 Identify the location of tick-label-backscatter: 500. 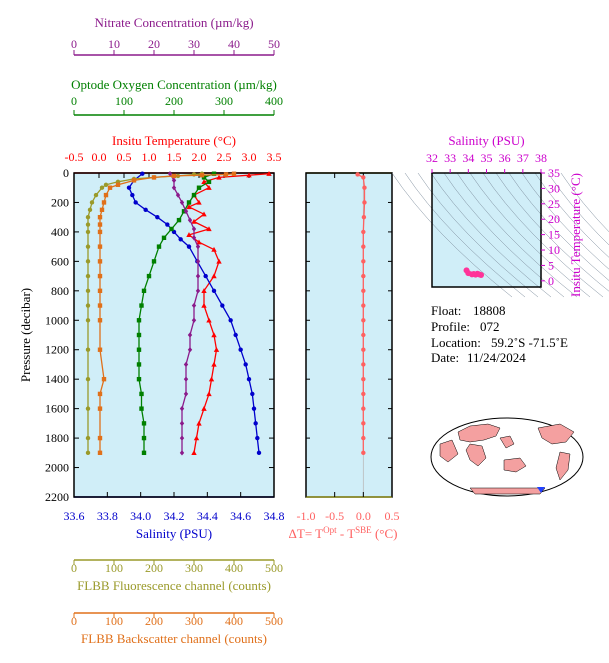
(274, 621).